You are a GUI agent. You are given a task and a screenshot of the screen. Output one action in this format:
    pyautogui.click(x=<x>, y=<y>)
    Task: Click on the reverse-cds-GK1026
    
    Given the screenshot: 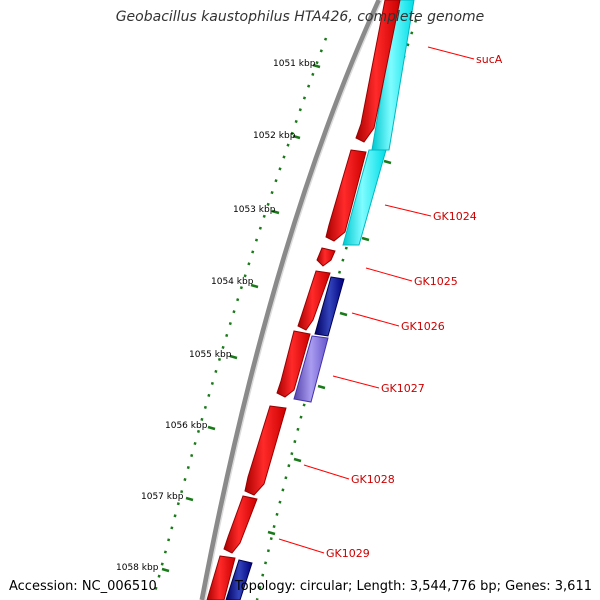 What is the action you would take?
    pyautogui.click(x=329, y=306)
    